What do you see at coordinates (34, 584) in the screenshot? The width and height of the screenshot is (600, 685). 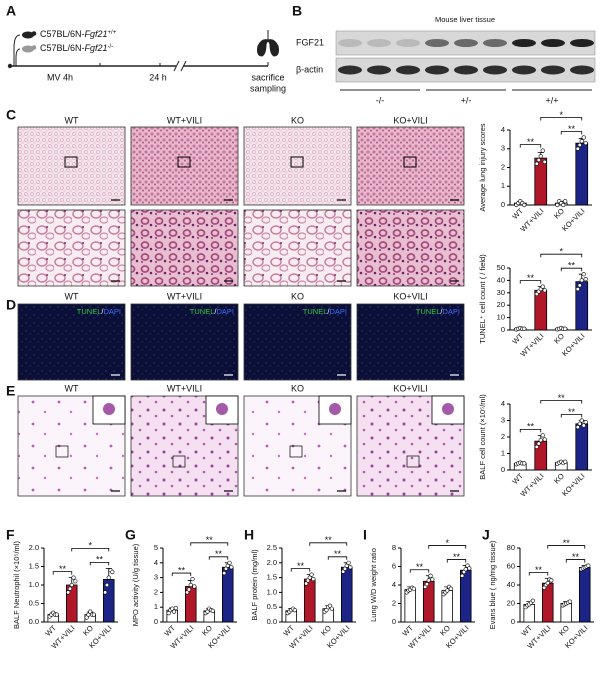 I see `y-tick-label: 1.0` at bounding box center [34, 584].